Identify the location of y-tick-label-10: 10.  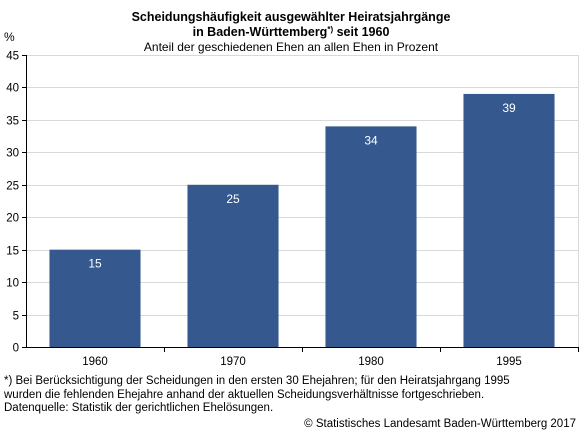
(12, 284).